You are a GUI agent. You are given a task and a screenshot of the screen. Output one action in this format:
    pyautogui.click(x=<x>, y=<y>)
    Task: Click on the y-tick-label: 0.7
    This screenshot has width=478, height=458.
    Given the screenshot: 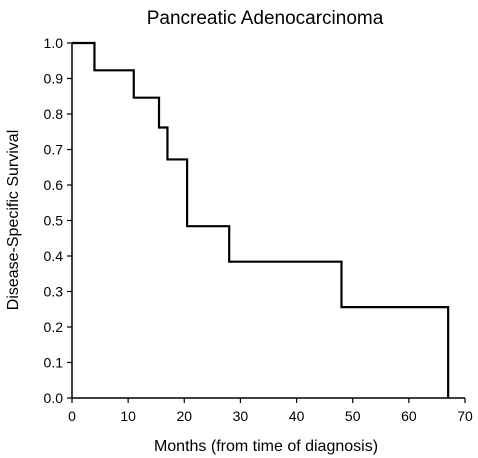 What is the action you would take?
    pyautogui.click(x=54, y=150)
    